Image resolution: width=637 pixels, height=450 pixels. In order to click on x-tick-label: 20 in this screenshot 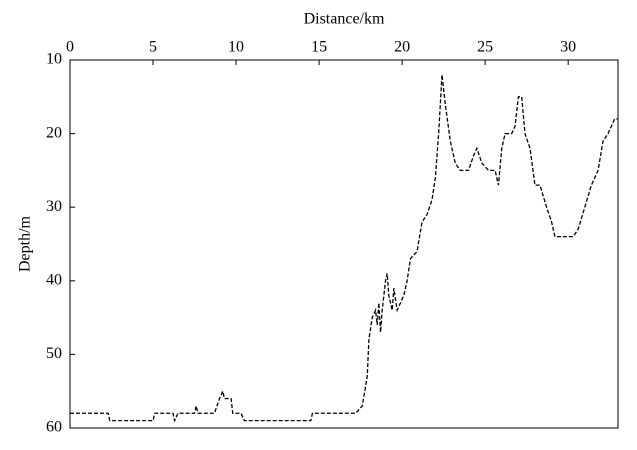, I will do `click(402, 47)`.